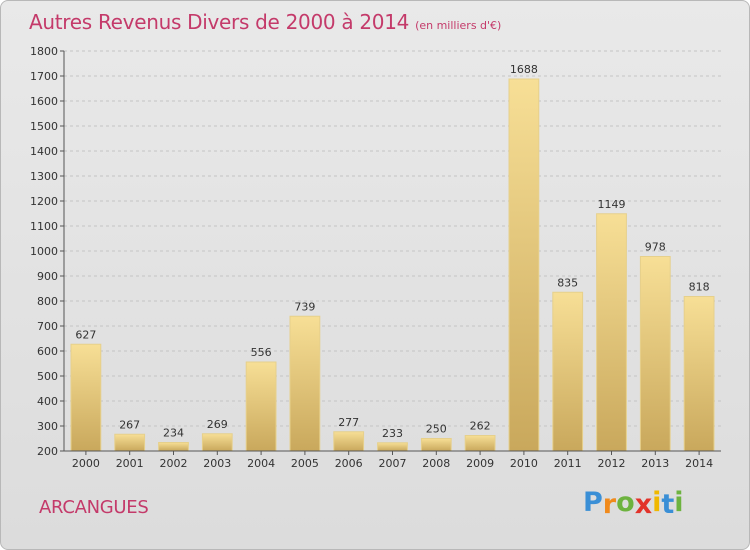 The width and height of the screenshot is (750, 550). Describe the element at coordinates (261, 352) in the screenshot. I see `data-label: 556` at that location.